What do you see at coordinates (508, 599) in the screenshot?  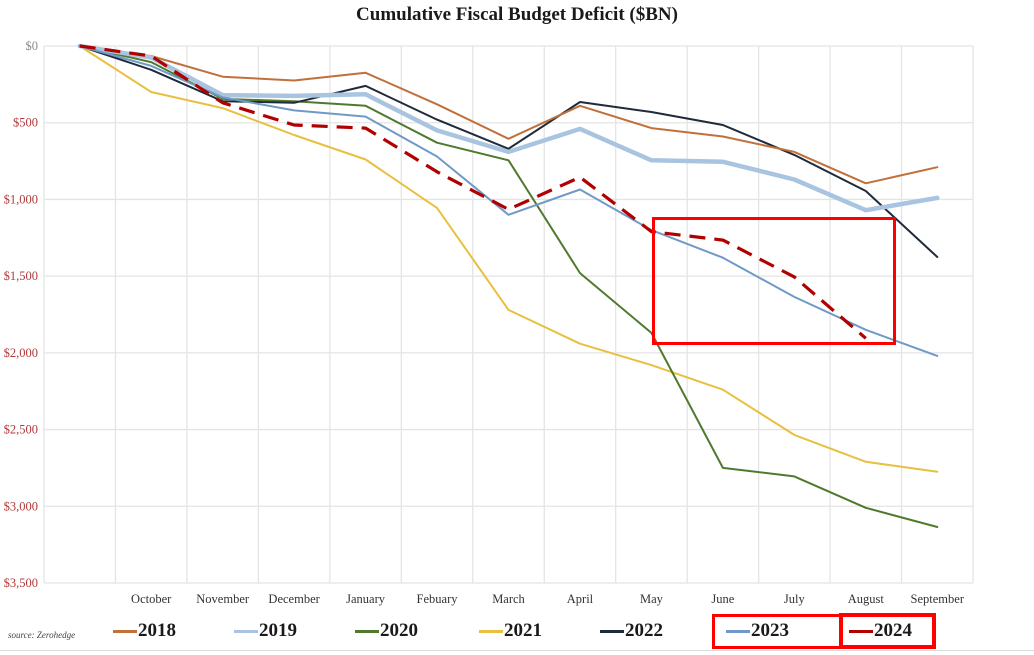 I see `x-tick-label: March` at bounding box center [508, 599].